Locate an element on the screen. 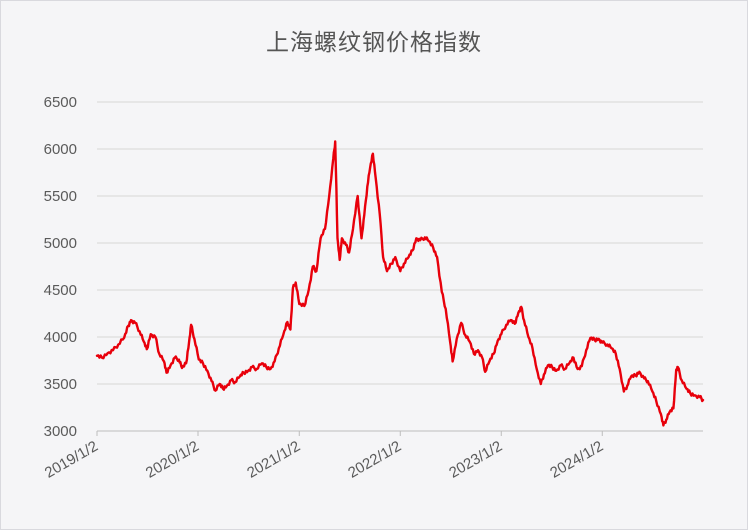 The width and height of the screenshot is (748, 530). x-tick-label-5: 2024/1/2 is located at coordinates (576, 460).